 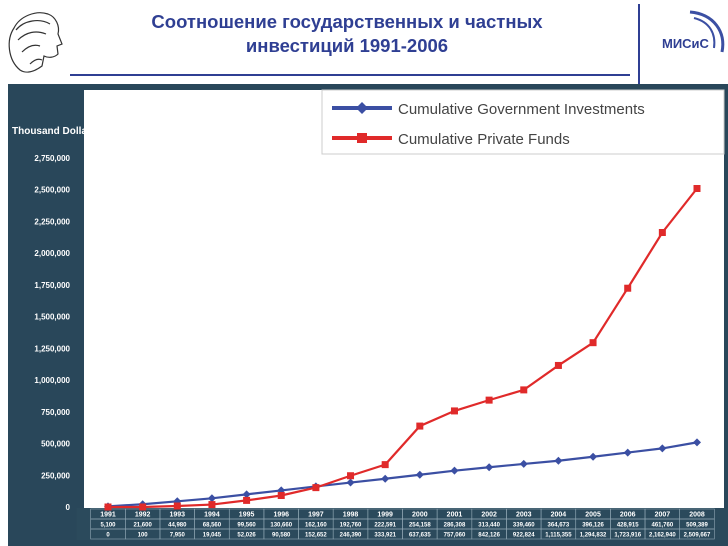 I want to click on table-value-label: 68,560, so click(x=212, y=526).